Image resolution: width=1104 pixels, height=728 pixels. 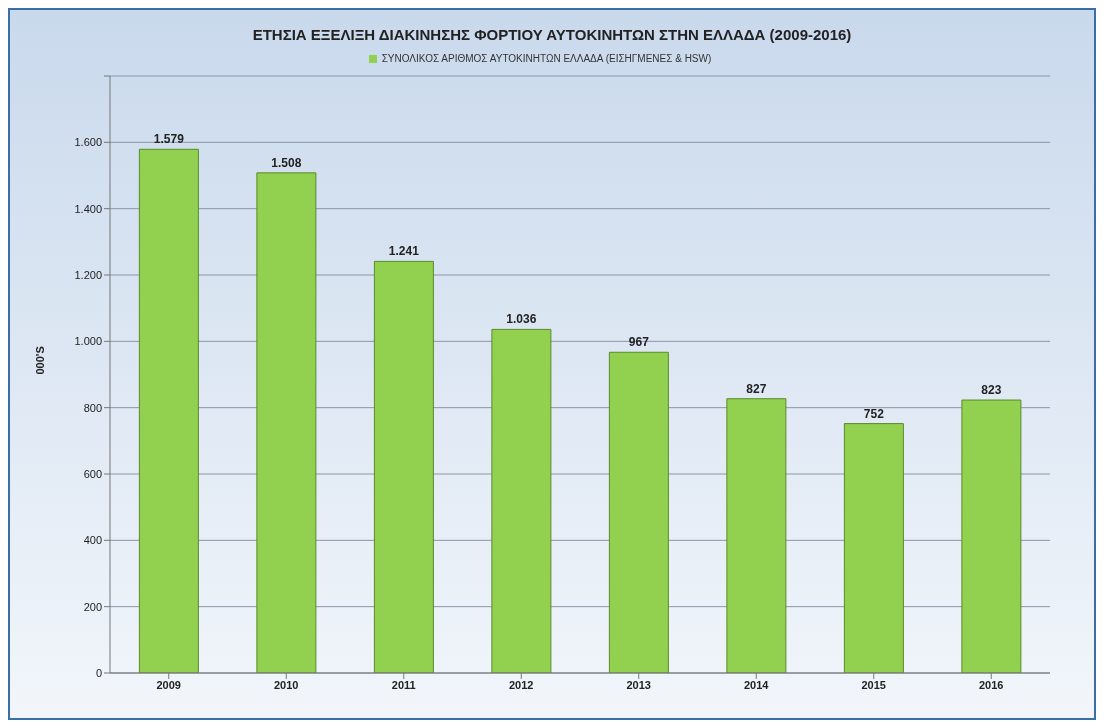 What do you see at coordinates (92, 407) in the screenshot?
I see `y-tick-label: 800` at bounding box center [92, 407].